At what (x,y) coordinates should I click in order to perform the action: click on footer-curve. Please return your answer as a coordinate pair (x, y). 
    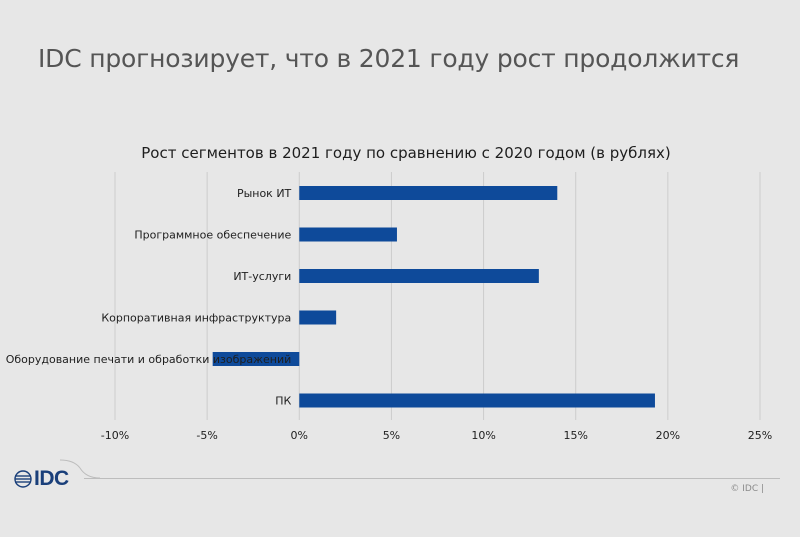
    Looking at the image, I should click on (80, 469).